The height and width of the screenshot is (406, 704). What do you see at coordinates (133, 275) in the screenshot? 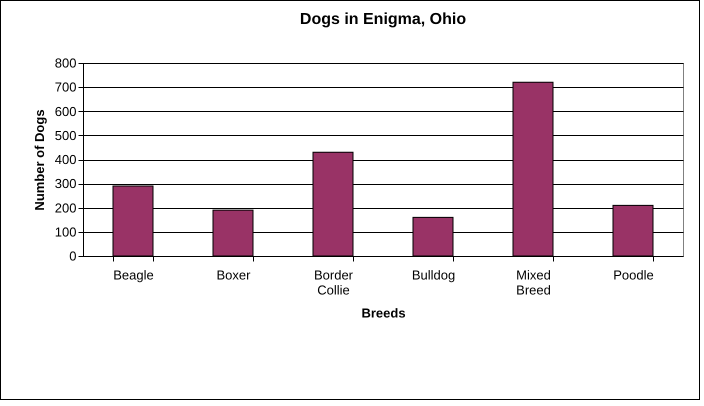
I see `x-tick-label: Beagle` at bounding box center [133, 275].